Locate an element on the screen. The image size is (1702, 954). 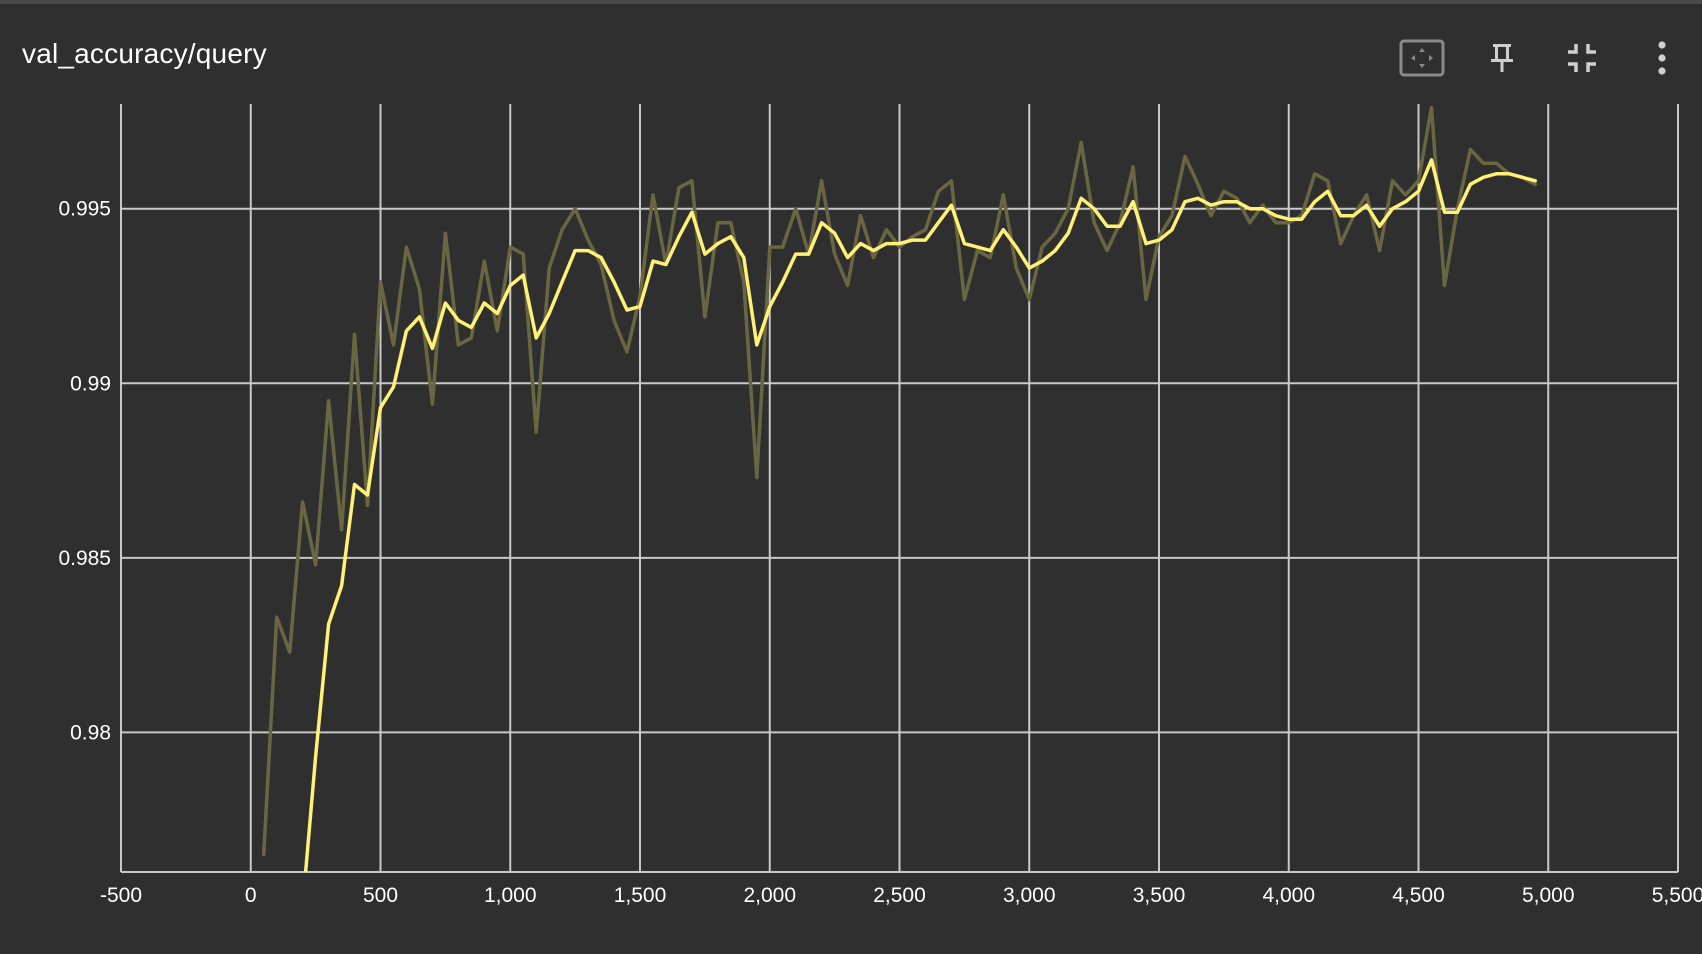
y-tick-label: 0.99 is located at coordinates (90, 383).